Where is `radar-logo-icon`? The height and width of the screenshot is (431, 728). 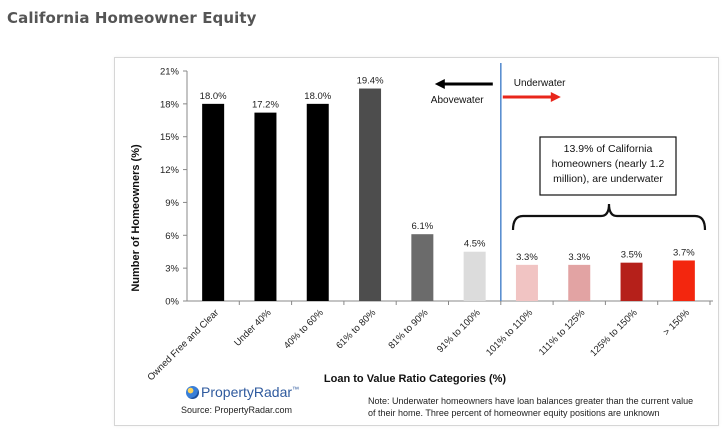 radar-logo-icon is located at coordinates (192, 392).